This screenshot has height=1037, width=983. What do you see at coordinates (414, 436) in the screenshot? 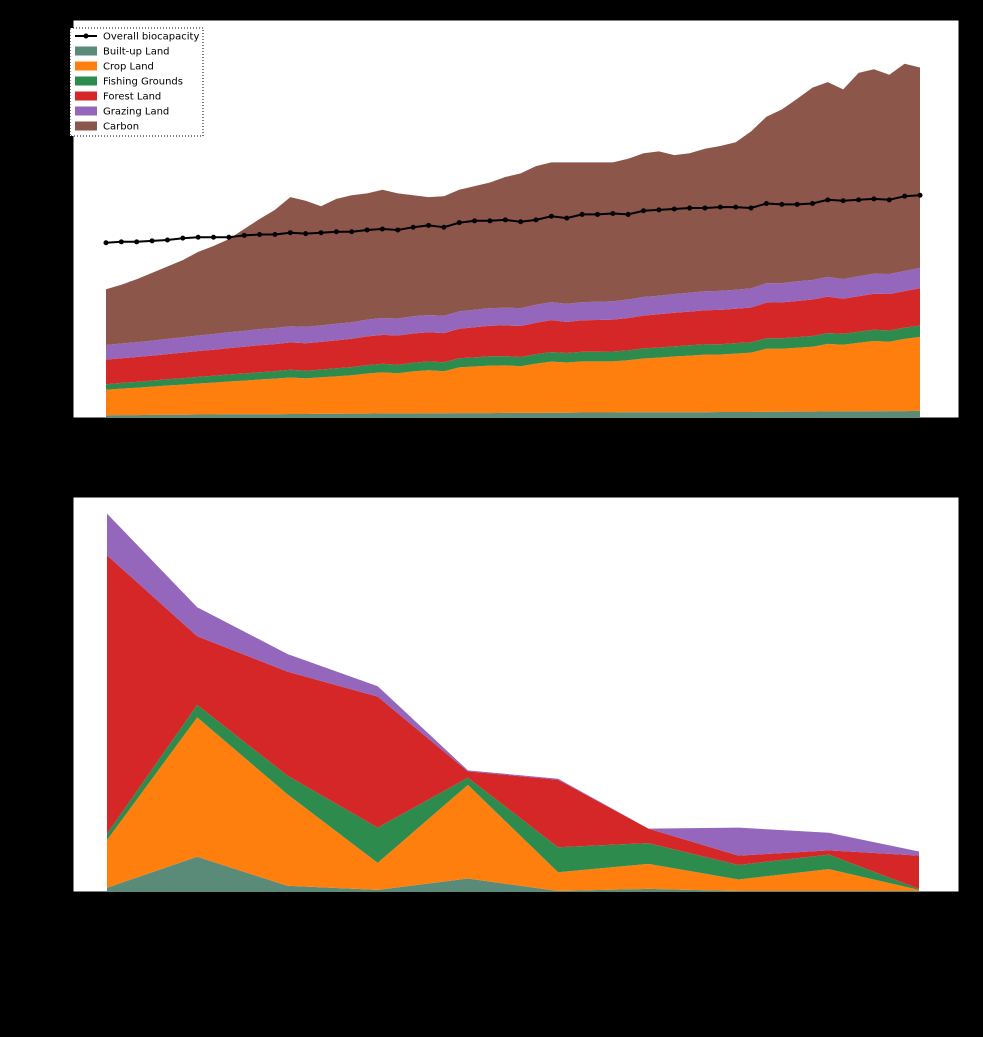
I see `x-tick-label: 1981` at bounding box center [414, 436].